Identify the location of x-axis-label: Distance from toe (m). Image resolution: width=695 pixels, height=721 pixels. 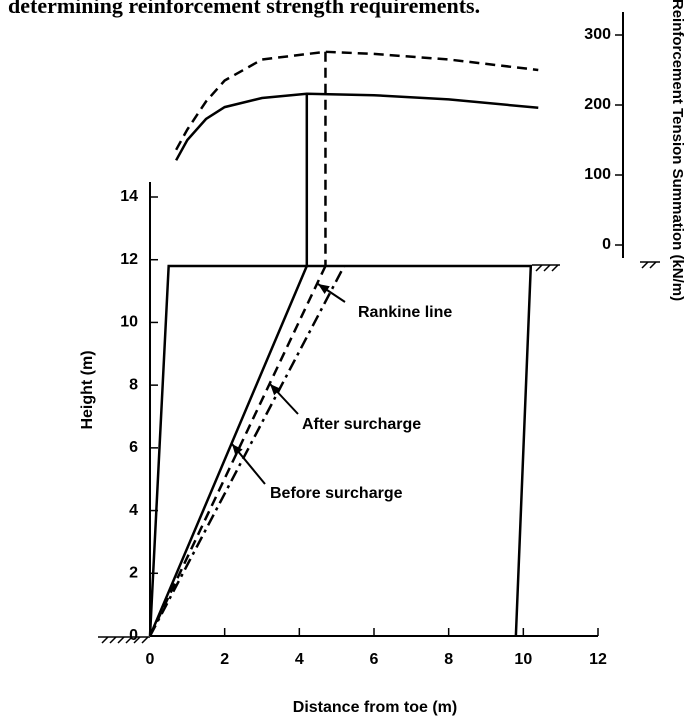
(375, 707).